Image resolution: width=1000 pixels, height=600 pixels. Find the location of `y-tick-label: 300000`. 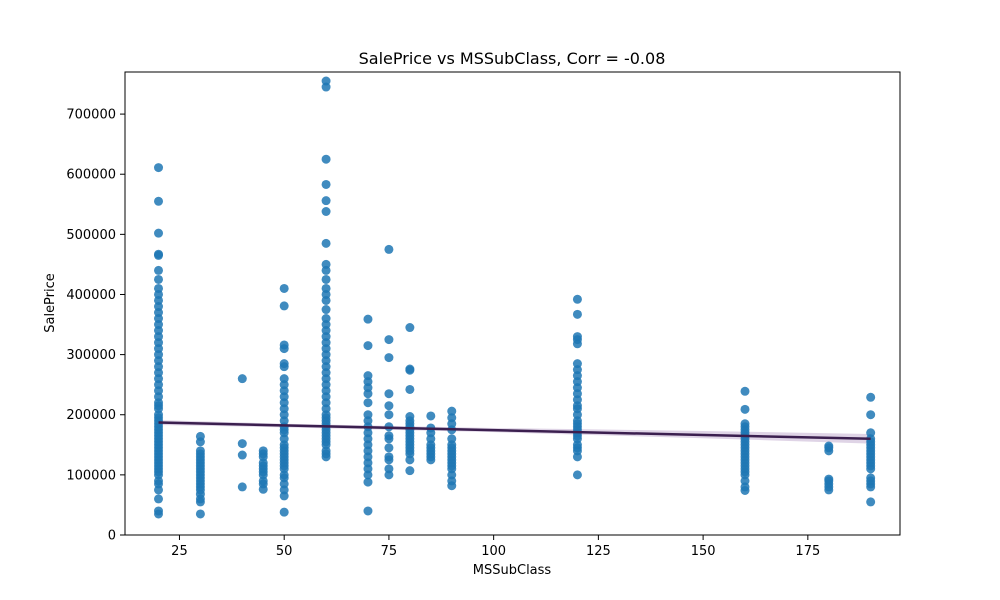

y-tick-label: 300000 is located at coordinates (91, 355).